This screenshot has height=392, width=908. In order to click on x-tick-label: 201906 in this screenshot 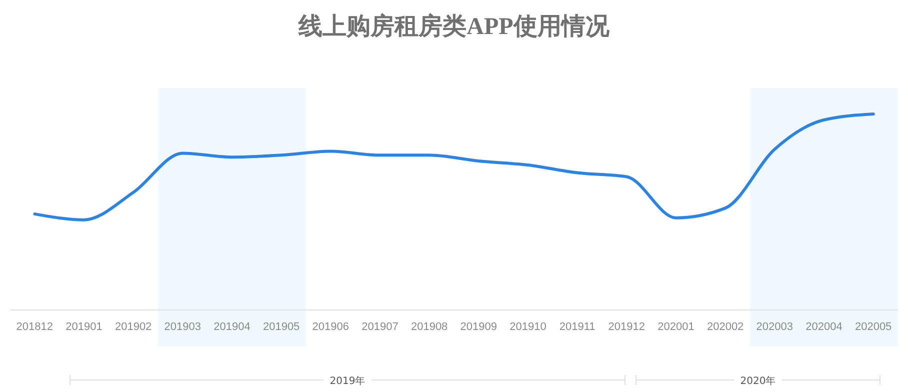, I will do `click(331, 326)`.